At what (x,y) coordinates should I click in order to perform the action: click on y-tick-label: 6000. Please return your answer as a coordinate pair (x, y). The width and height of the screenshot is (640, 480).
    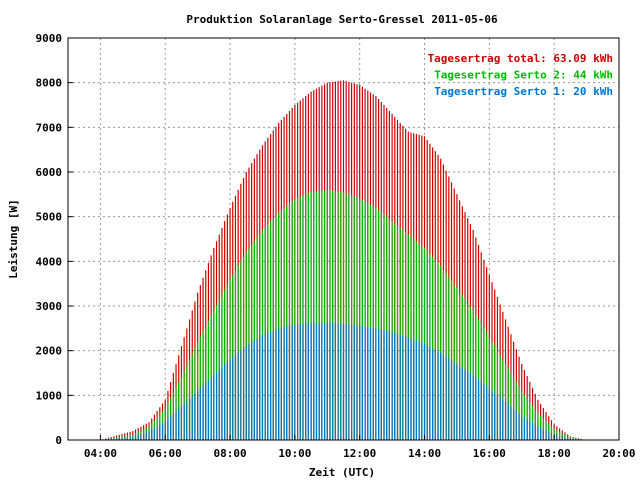
    Looking at the image, I should click on (49, 172).